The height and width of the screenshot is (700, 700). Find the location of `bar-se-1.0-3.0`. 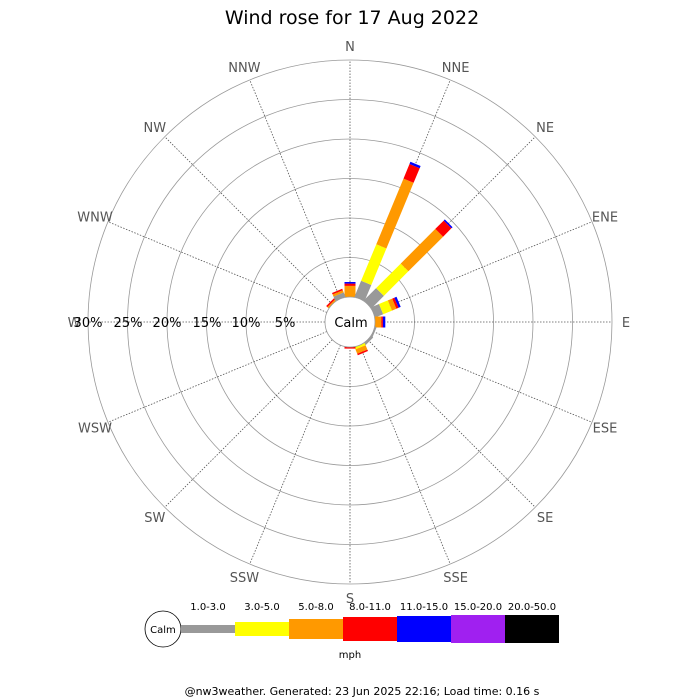

bar-se-1.0-3.0 is located at coordinates (368, 340).